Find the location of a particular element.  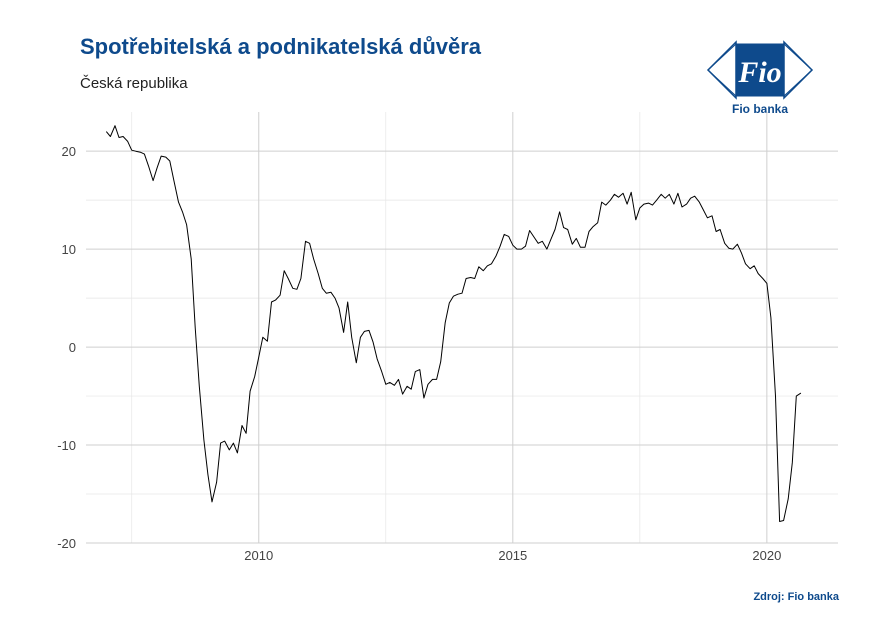

logo-outline is located at coordinates (760, 70).